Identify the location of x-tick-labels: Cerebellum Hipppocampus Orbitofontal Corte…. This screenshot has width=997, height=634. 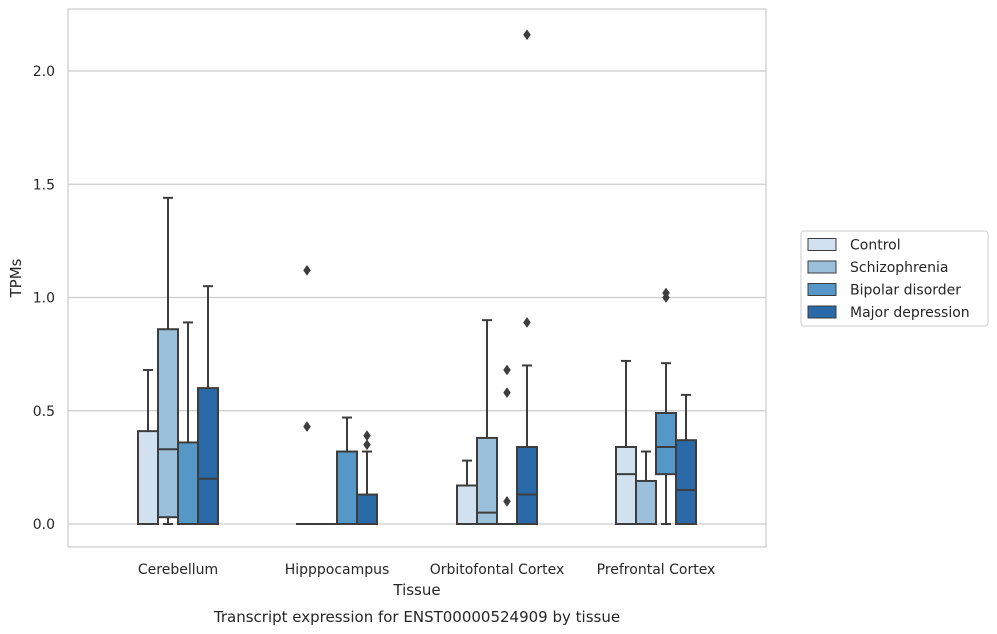
(426, 570).